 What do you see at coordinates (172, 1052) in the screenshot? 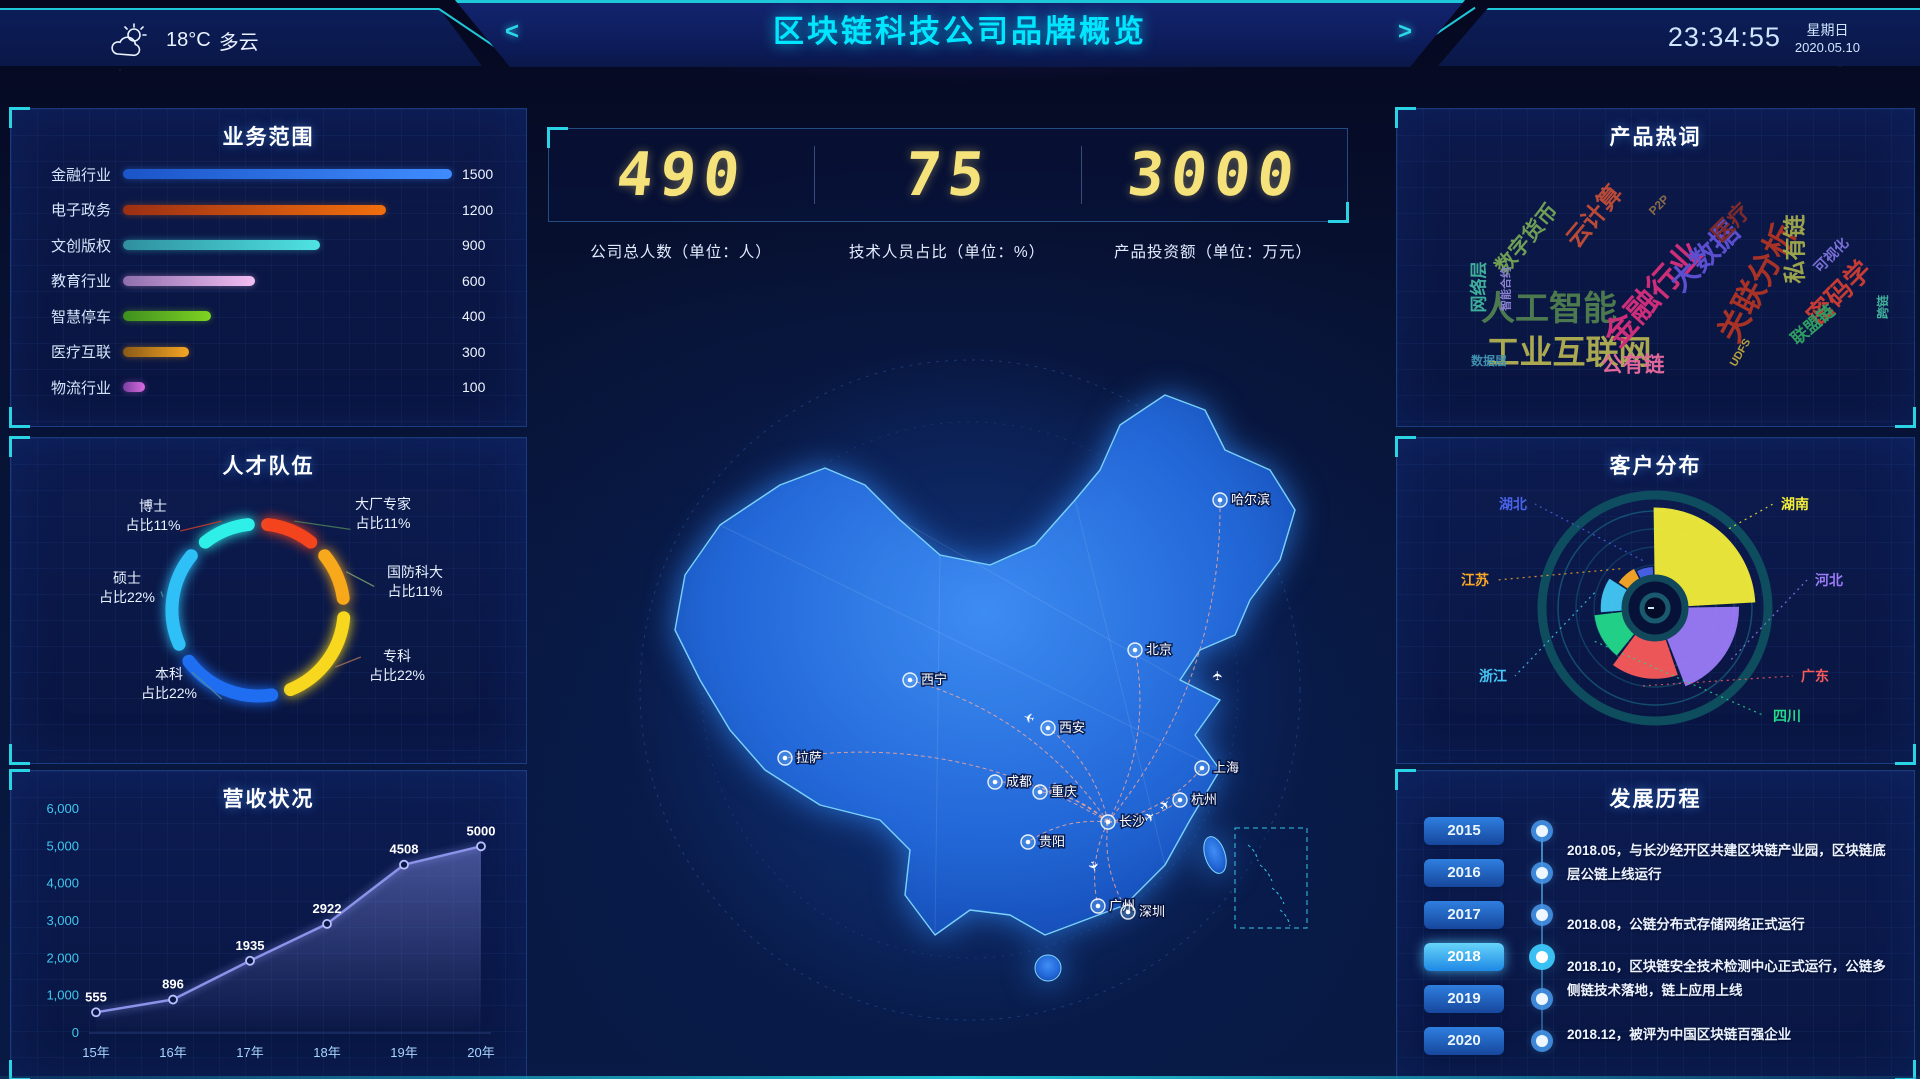
I see `x-tick: 16年` at bounding box center [172, 1052].